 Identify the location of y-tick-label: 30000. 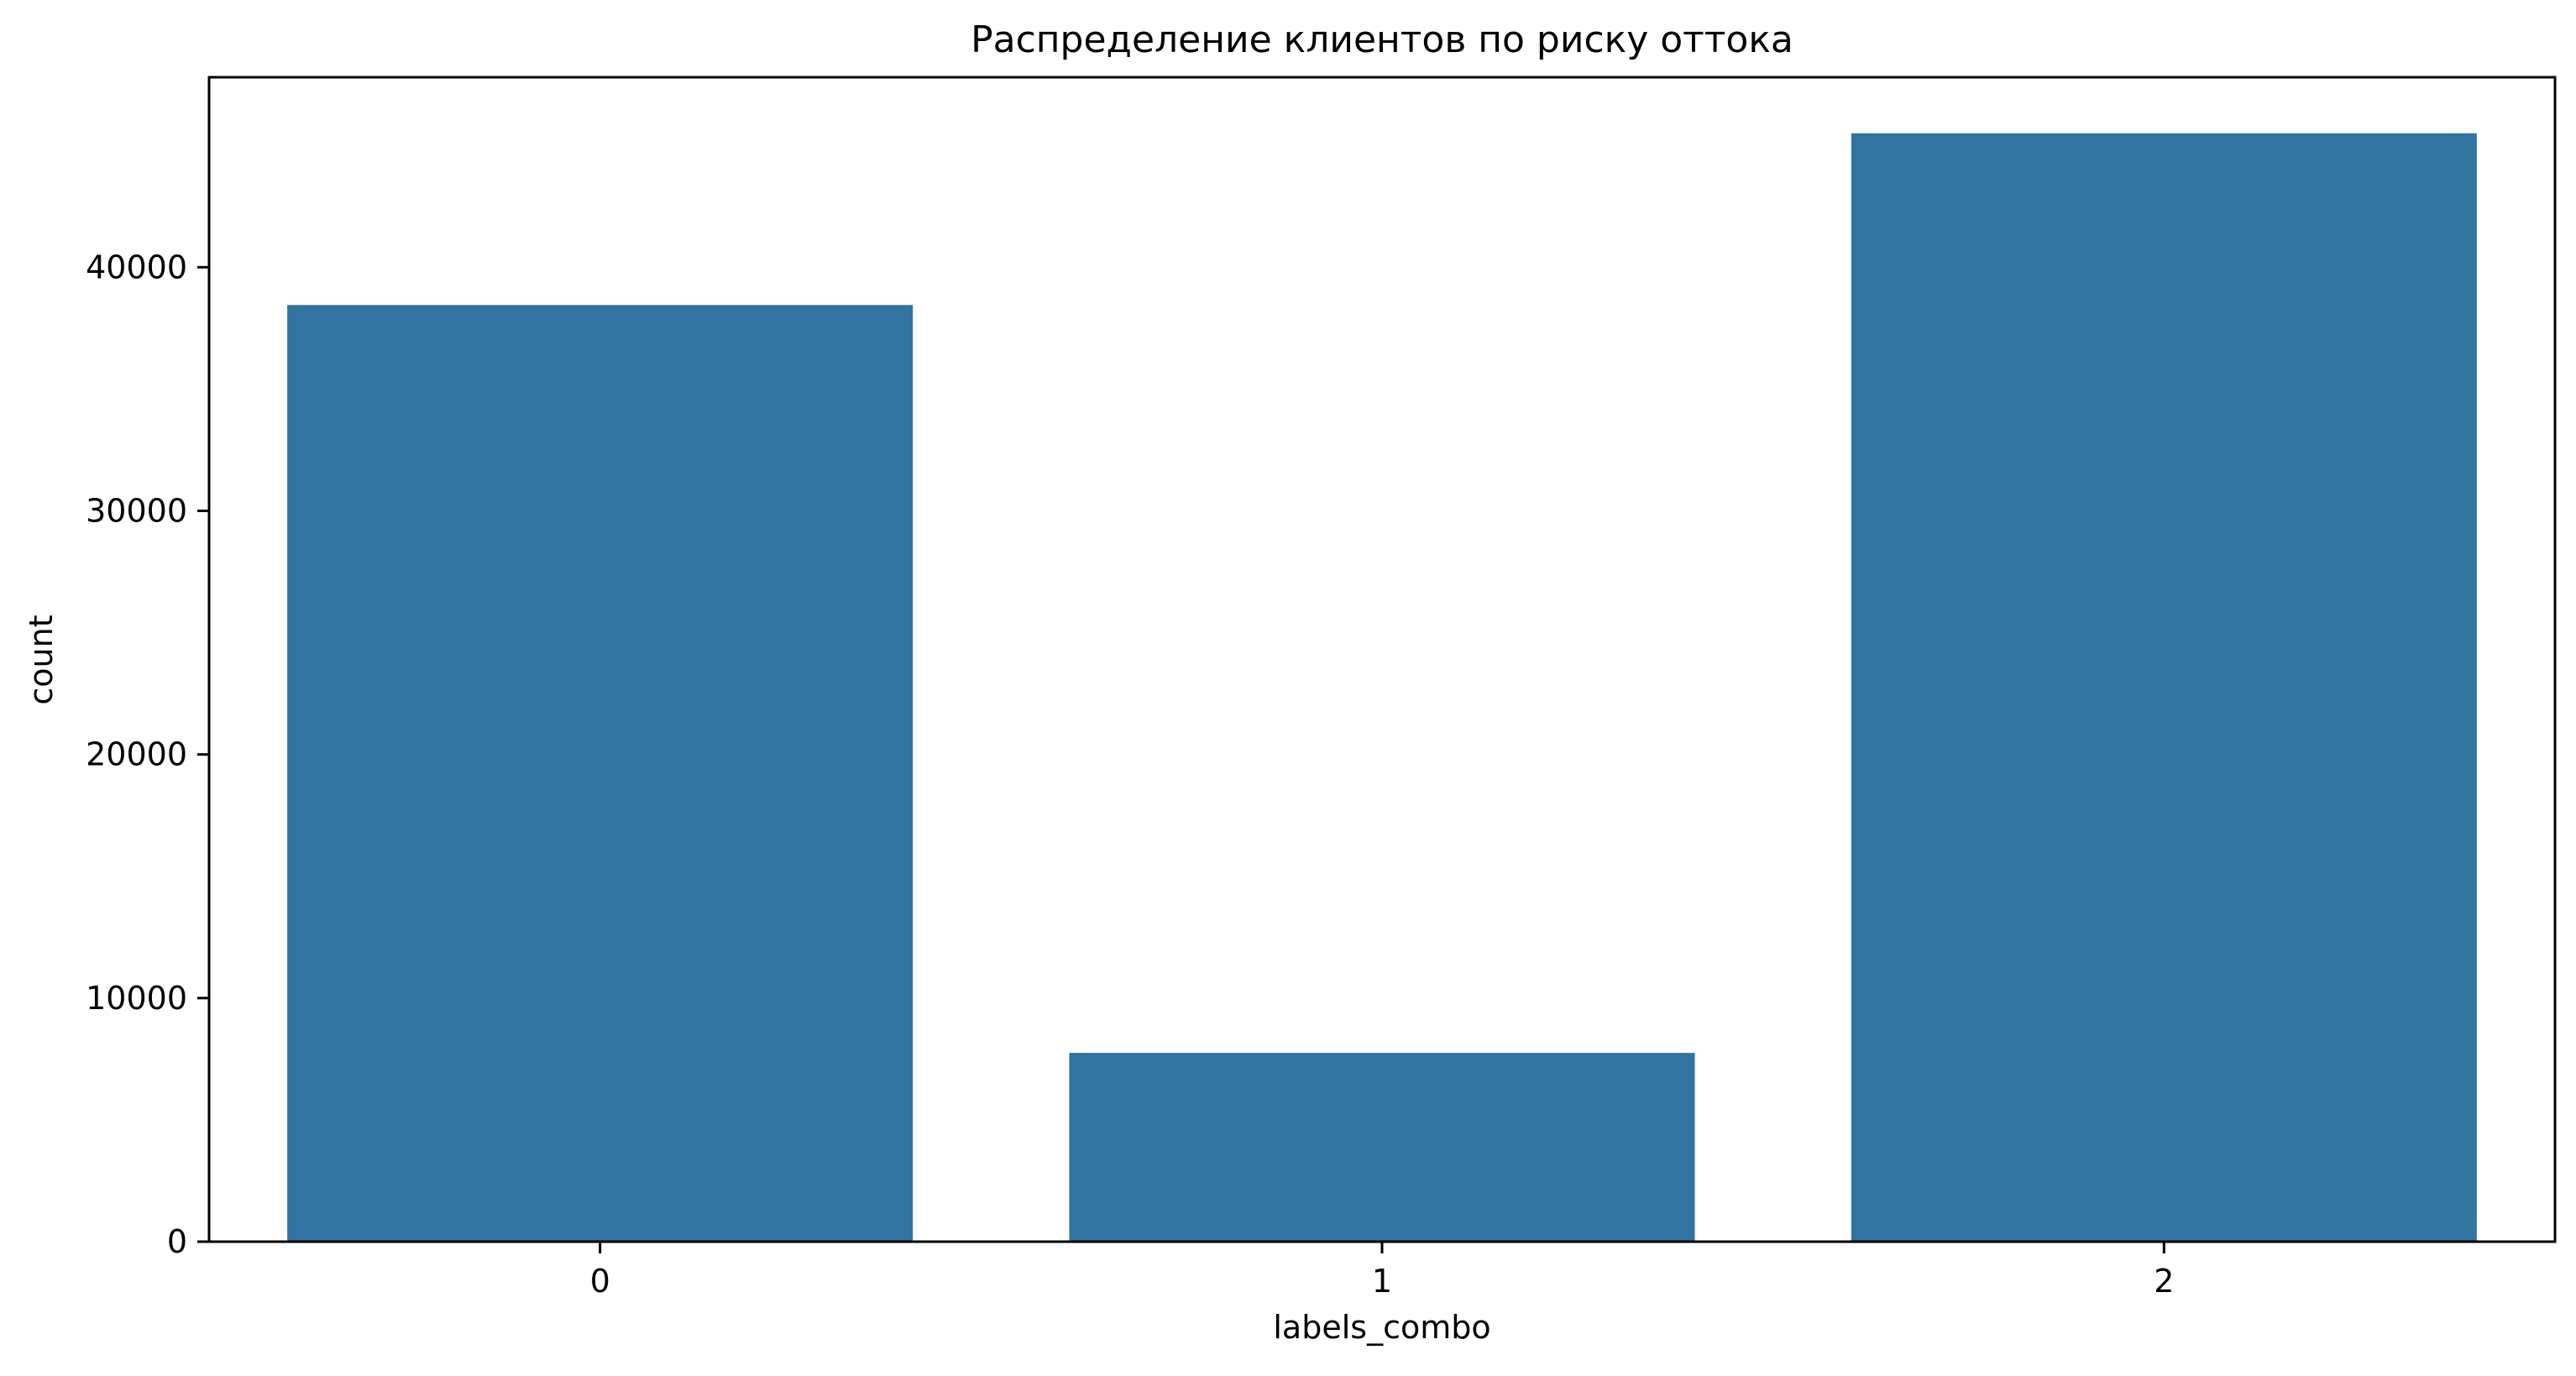
(137, 510).